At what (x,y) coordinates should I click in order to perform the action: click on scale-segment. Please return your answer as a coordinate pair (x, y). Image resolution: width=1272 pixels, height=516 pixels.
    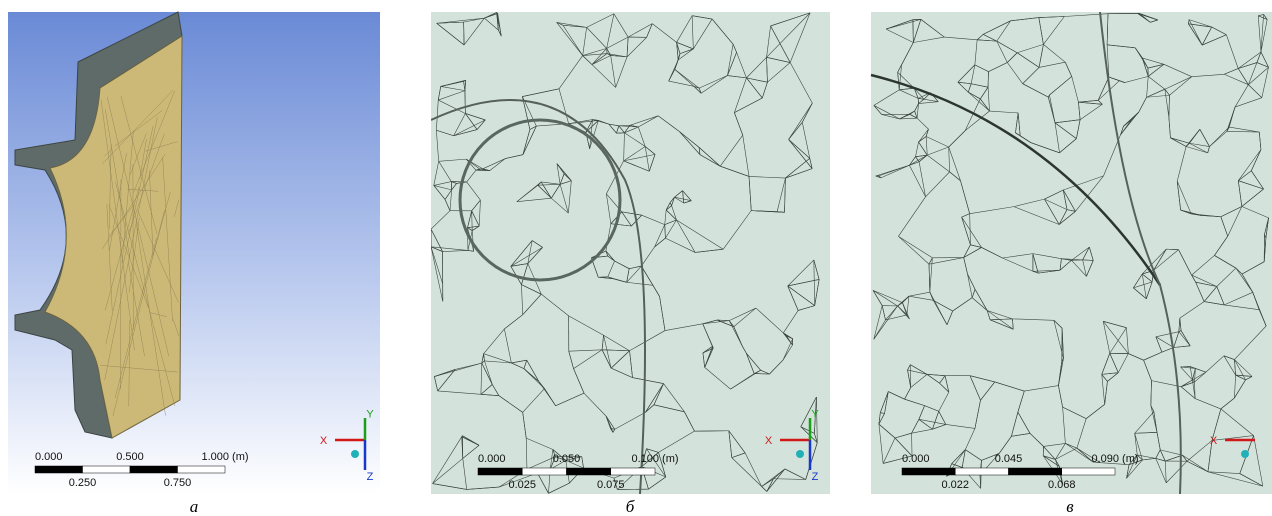
    Looking at the image, I should click on (1035, 471).